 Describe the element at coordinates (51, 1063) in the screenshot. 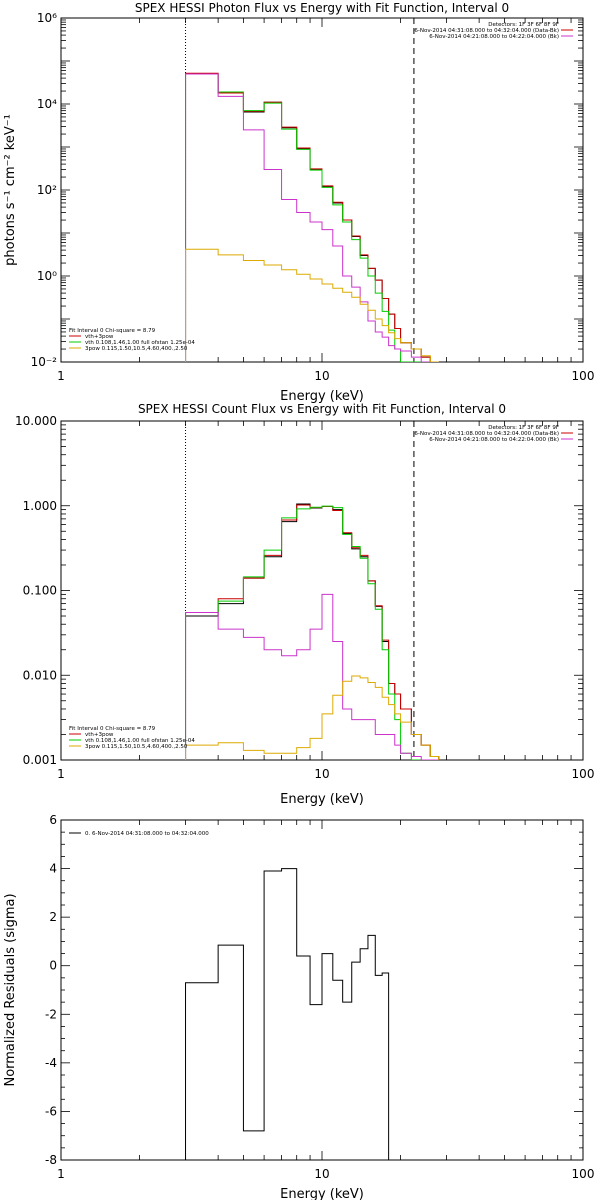

I see `y-tick-label: -4` at that location.